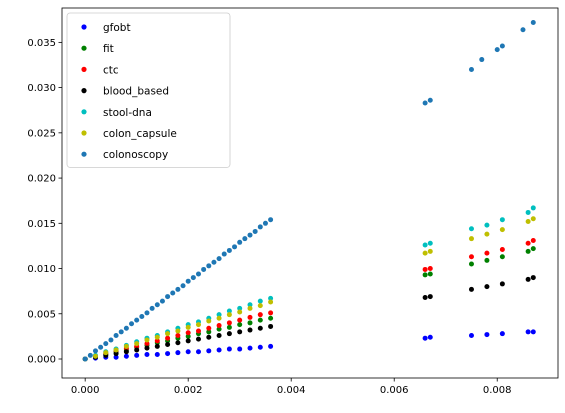 The image size is (565, 413). What do you see at coordinates (108, 49) in the screenshot?
I see `legend-label: fit` at bounding box center [108, 49].